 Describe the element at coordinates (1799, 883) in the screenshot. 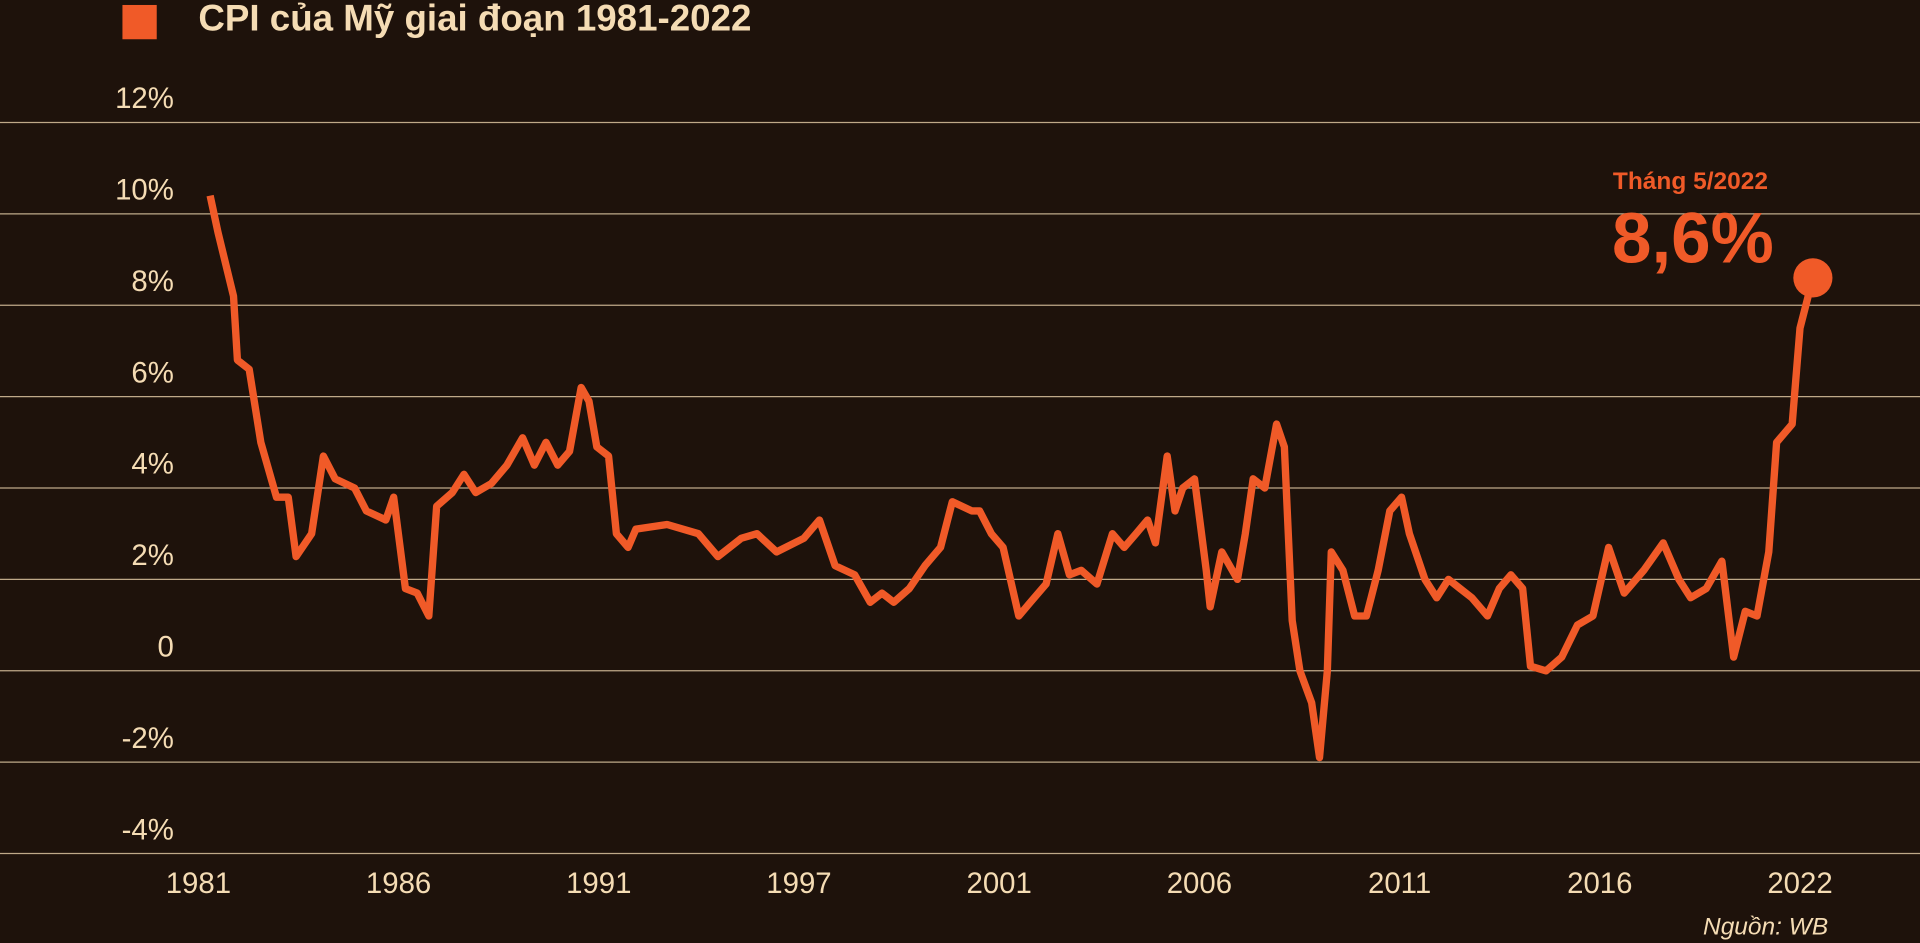

I see `x-tick-label: 2022` at that location.